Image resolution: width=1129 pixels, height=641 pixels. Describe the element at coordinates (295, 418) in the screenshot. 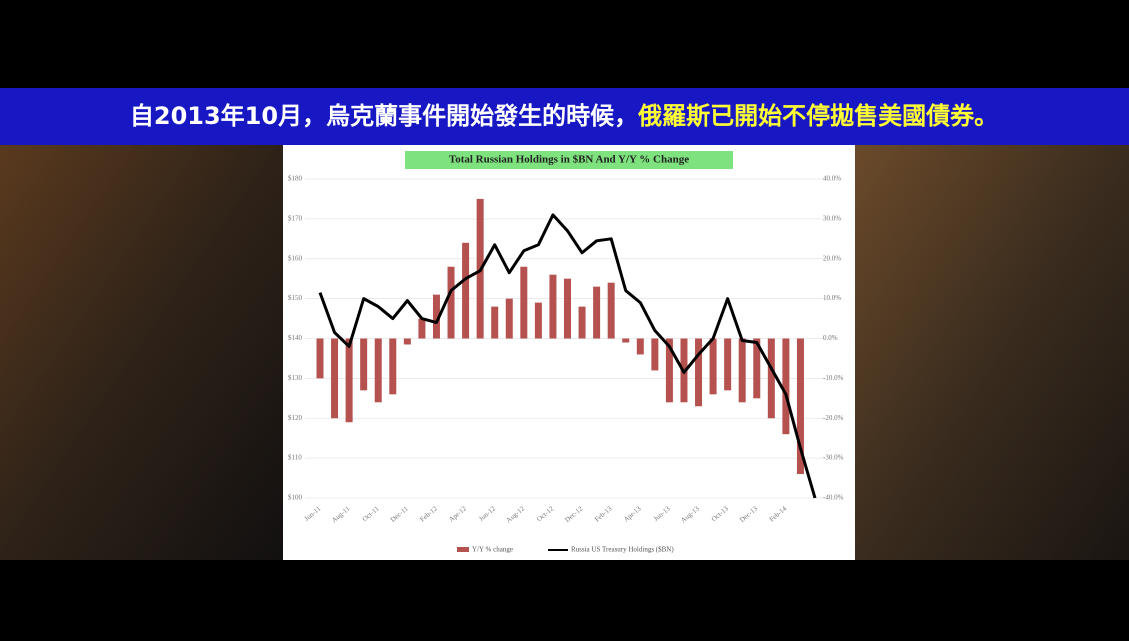

I see `y-tick-label: $120` at that location.